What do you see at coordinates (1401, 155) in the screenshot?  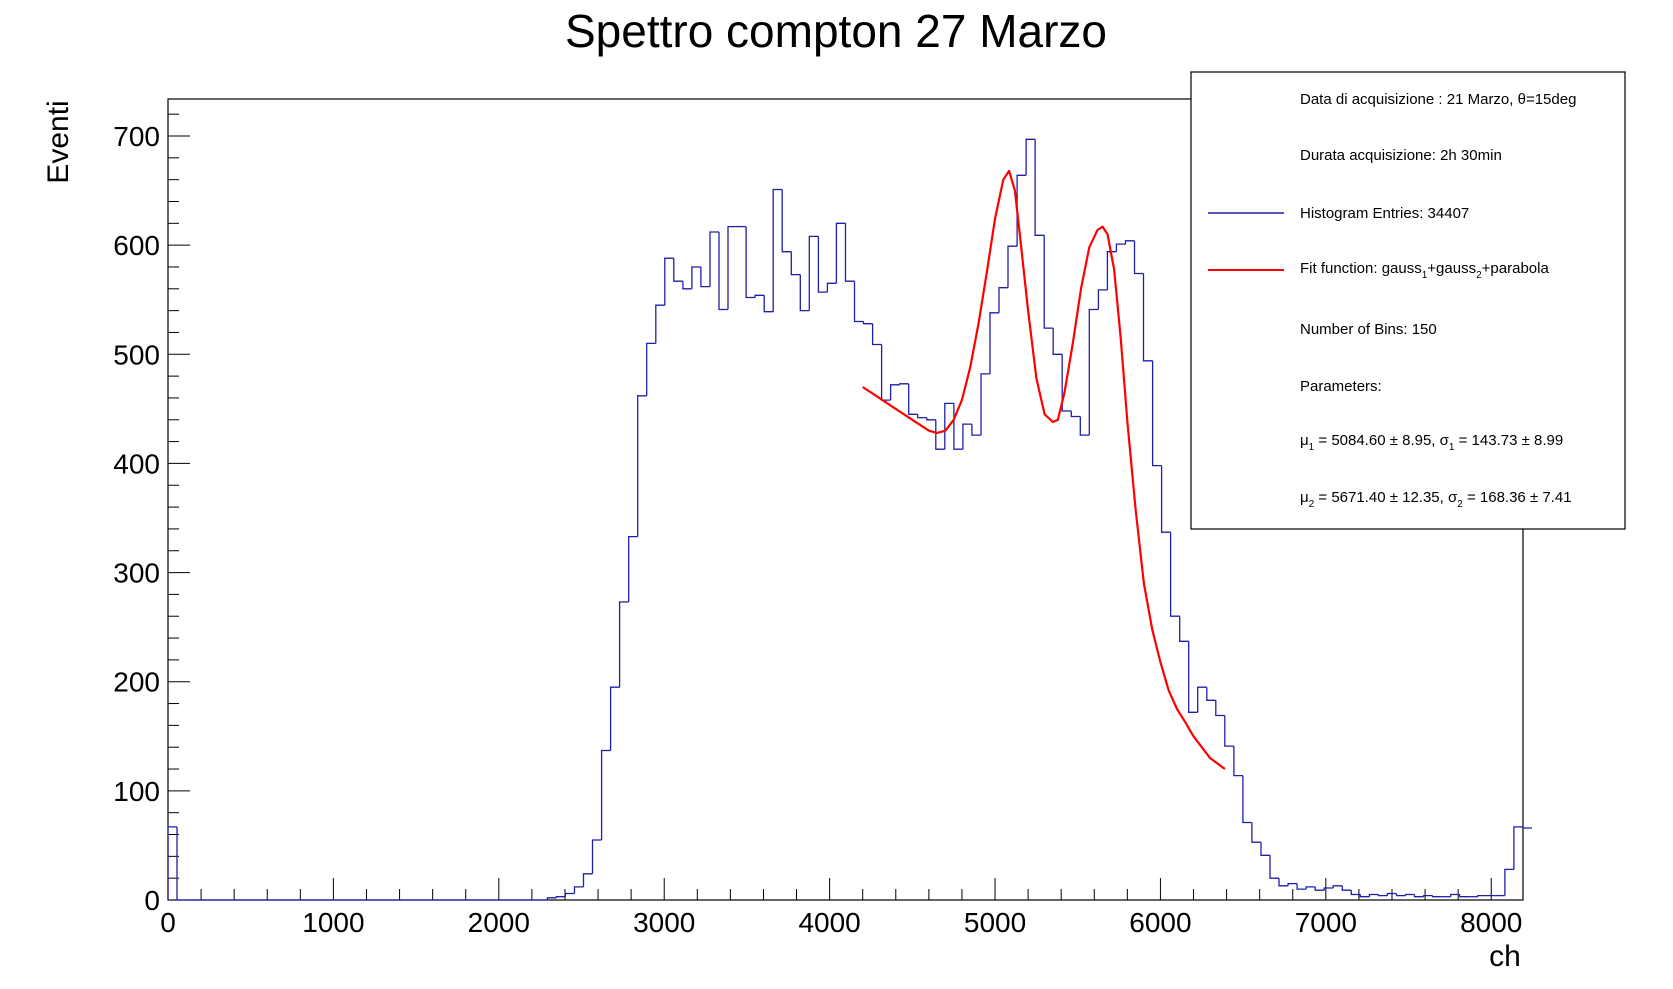 I see `legend-acquisition-duration: Durata acquisizione: 2h 30min` at bounding box center [1401, 155].